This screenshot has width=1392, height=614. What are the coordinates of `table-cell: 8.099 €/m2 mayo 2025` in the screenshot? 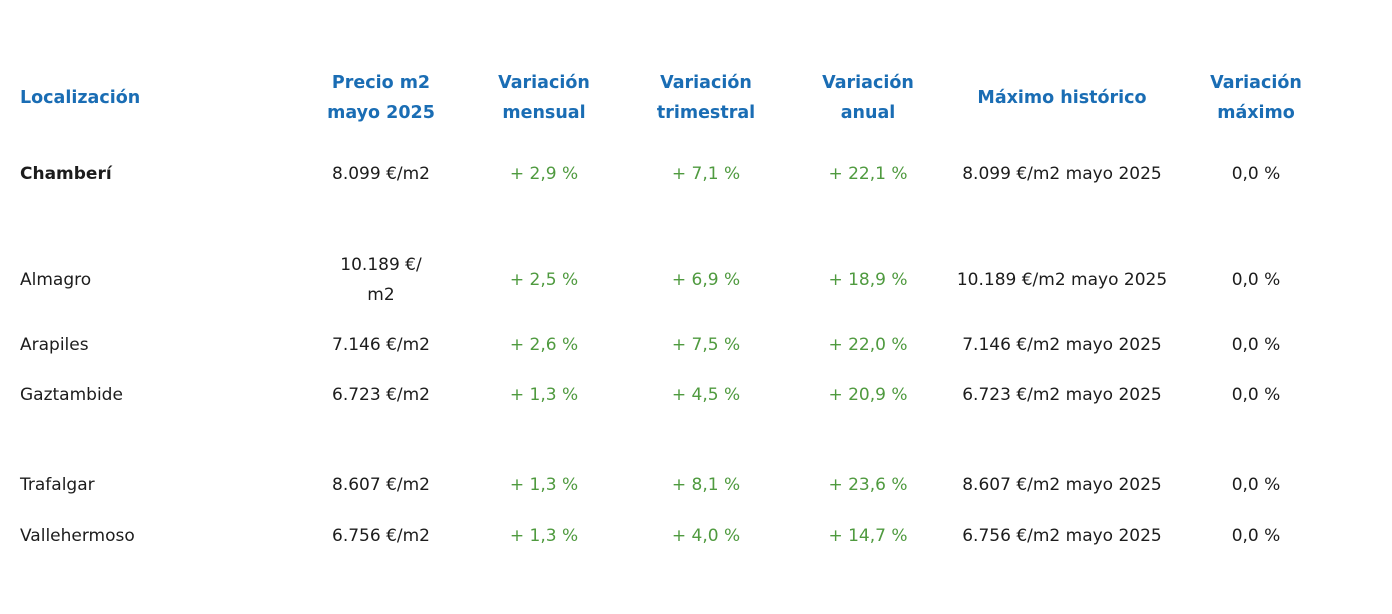 It's located at (1062, 174).